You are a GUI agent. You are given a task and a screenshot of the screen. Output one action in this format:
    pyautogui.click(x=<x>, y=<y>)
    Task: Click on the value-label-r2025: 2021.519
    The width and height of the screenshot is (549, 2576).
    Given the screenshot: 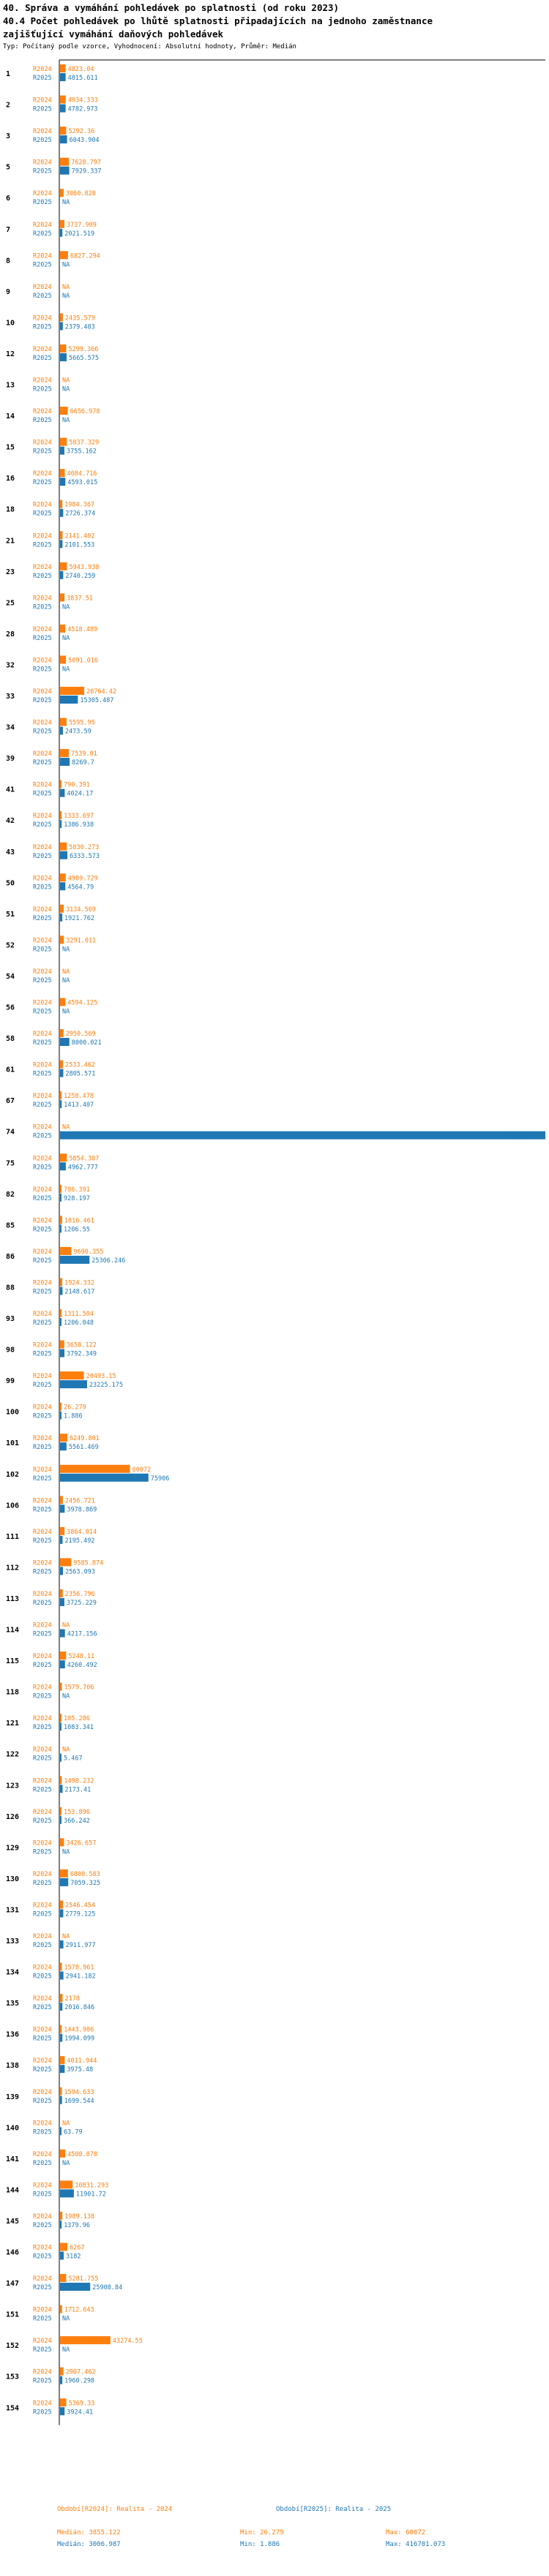 What is the action you would take?
    pyautogui.click(x=79, y=234)
    